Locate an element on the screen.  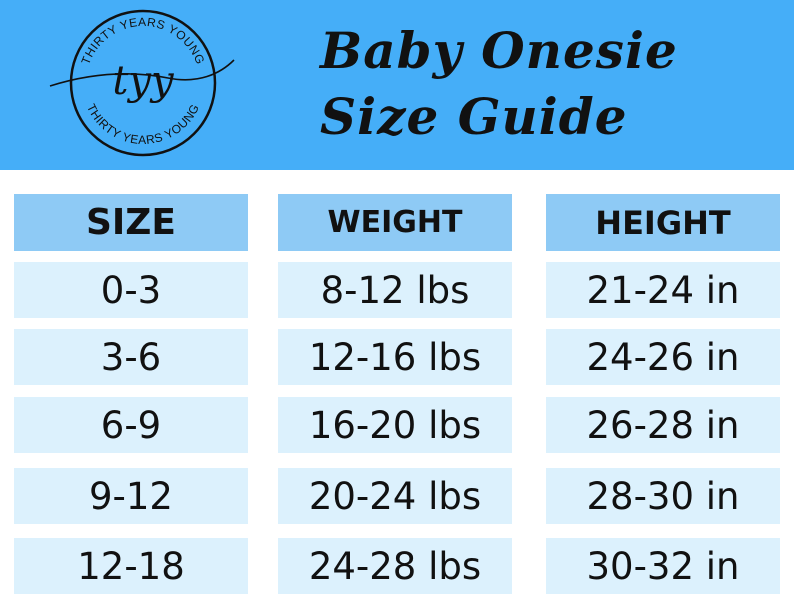
weight-cell: 12-16 lbs is located at coordinates (395, 357).